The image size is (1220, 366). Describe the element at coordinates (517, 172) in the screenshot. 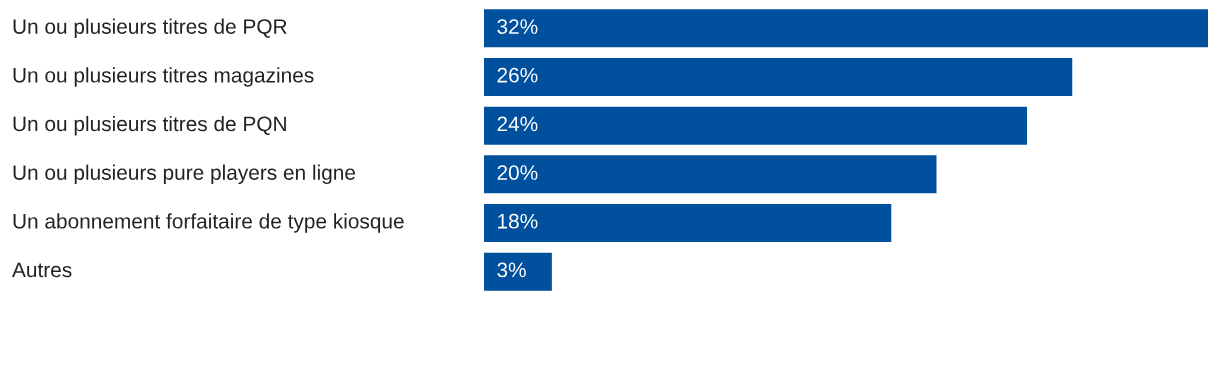

I see `data-label: 20%` at that location.